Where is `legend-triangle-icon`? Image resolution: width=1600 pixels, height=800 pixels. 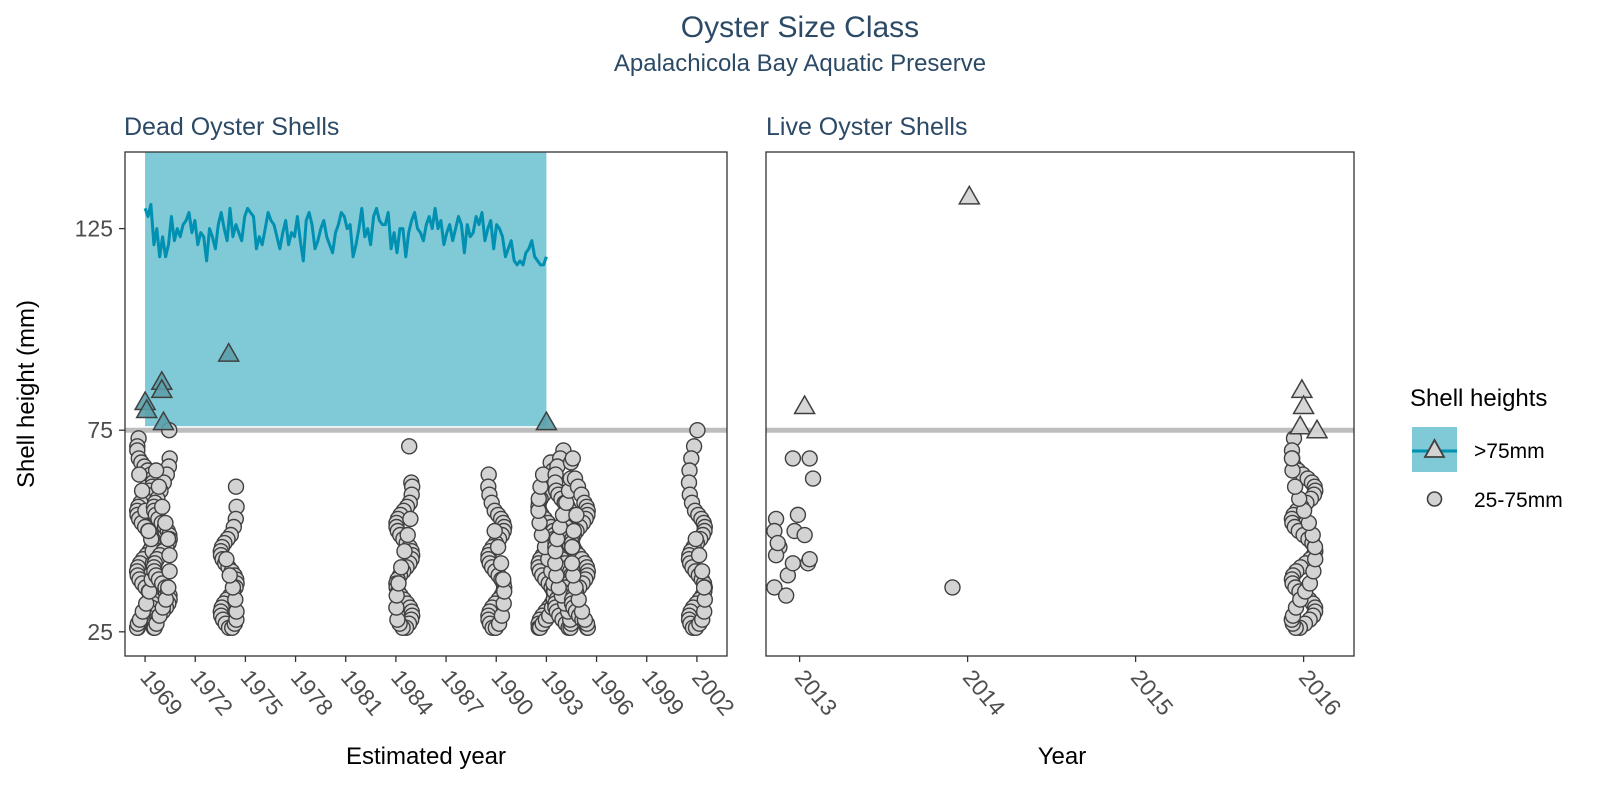 legend-triangle-icon is located at coordinates (1434, 448).